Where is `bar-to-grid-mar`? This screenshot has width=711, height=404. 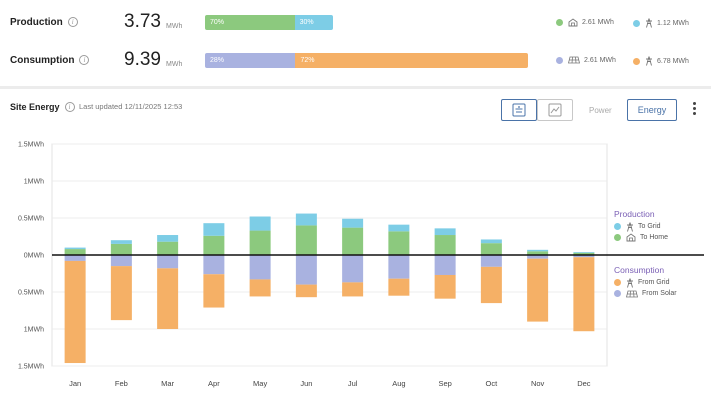
bar-to-grid-mar is located at coordinates (168, 238).